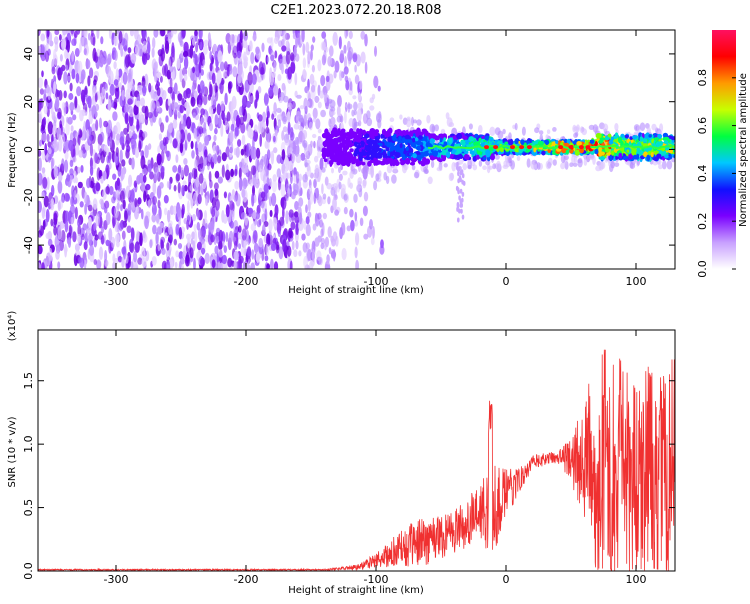 The image size is (750, 604). Describe the element at coordinates (743, 150) in the screenshot. I see `colorbar-label: Normalized spectral amplitude` at that location.